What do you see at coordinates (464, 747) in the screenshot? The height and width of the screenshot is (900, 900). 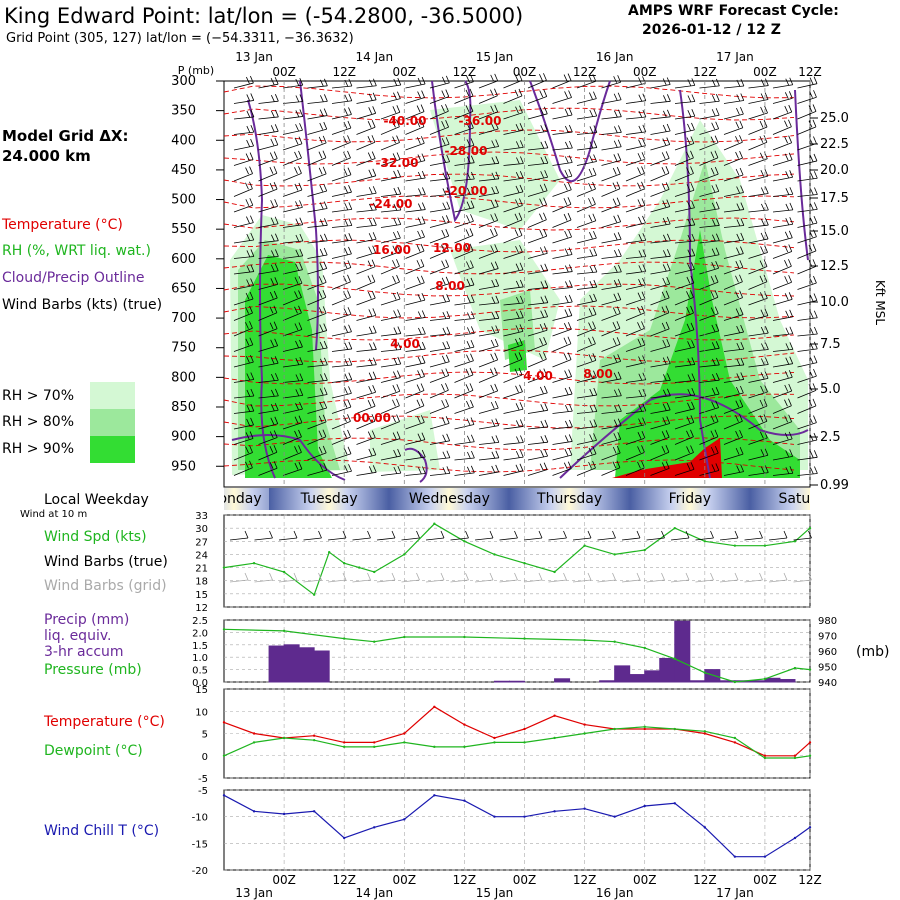 I see `dewpoint-line-point` at bounding box center [464, 747].